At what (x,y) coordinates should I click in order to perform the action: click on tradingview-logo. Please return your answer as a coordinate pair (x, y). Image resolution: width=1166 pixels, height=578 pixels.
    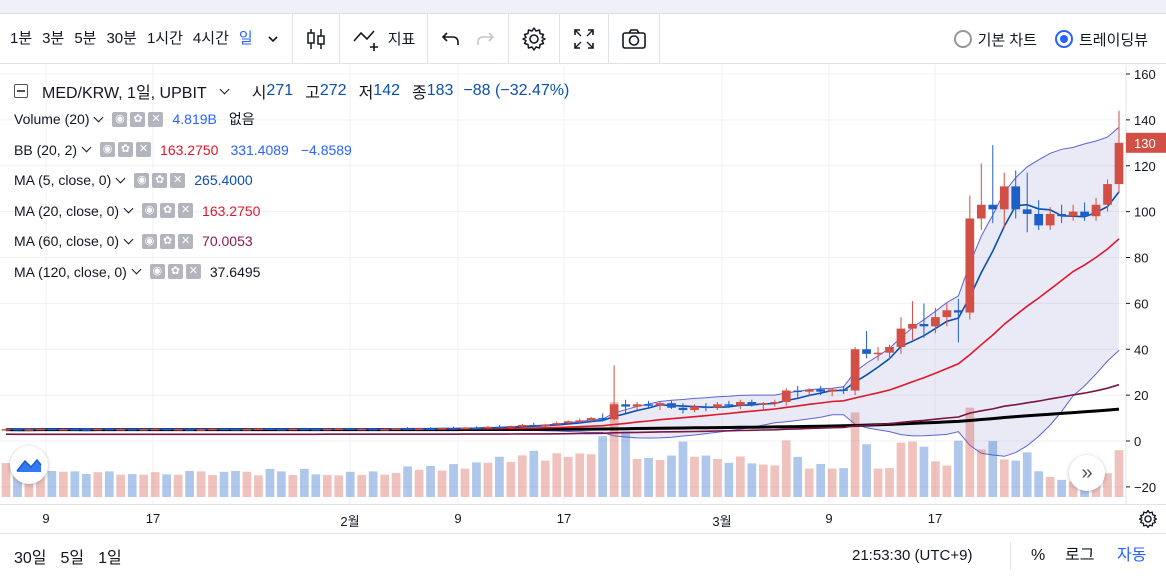
    Looking at the image, I should click on (29, 465).